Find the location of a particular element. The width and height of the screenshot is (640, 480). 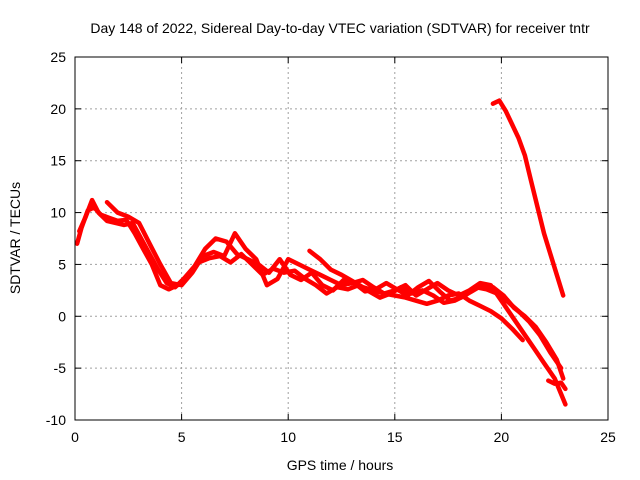

x-tick-label: 0 is located at coordinates (75, 437).